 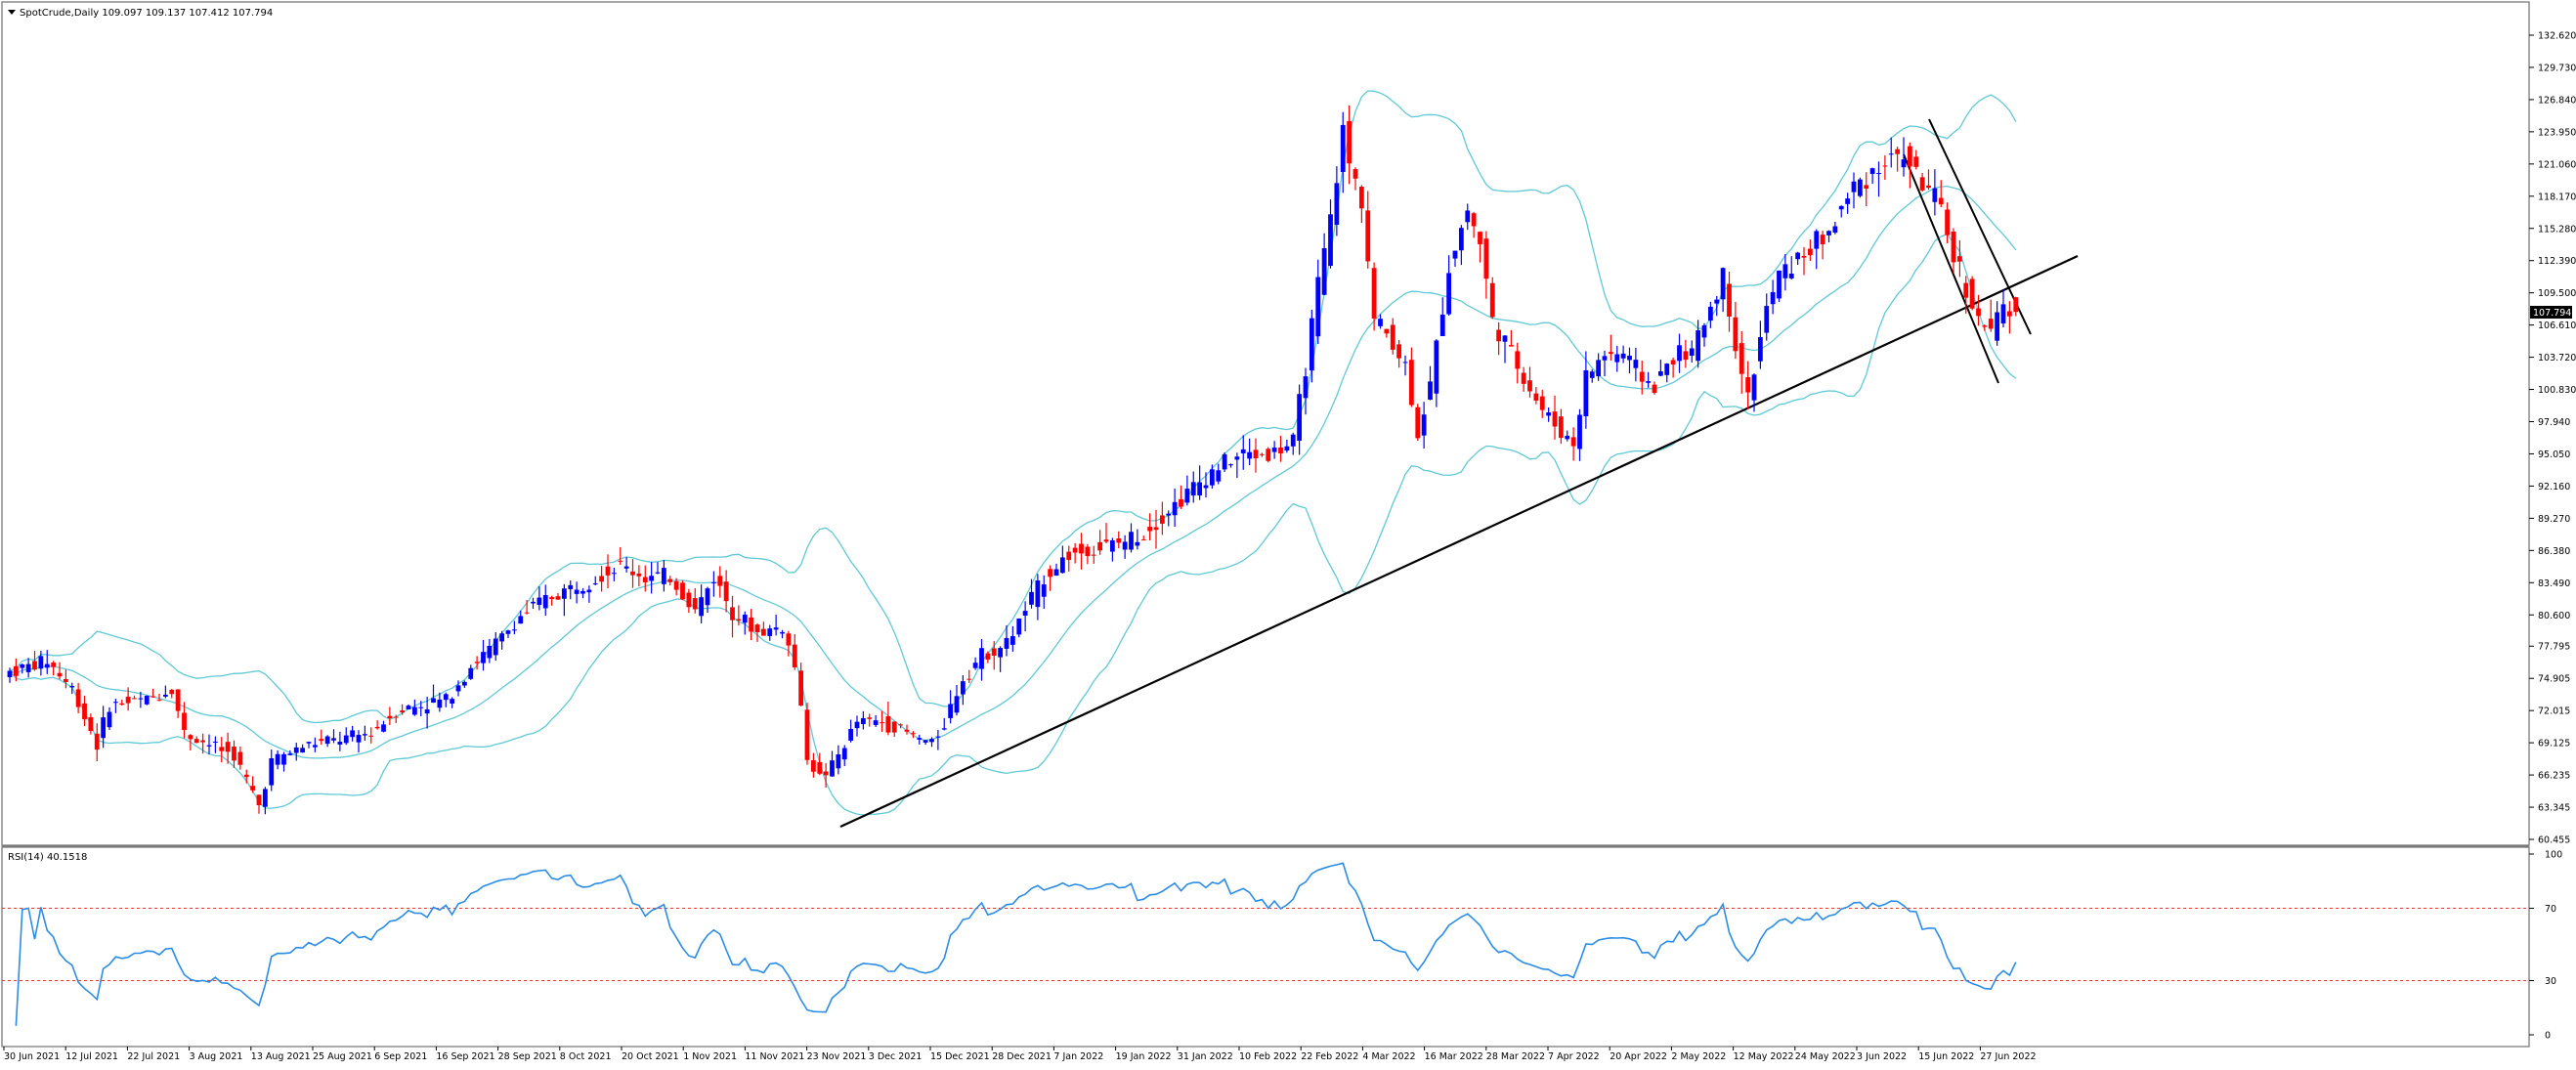 I want to click on time-tick-label: 19 Jan 2022, so click(x=1144, y=1056).